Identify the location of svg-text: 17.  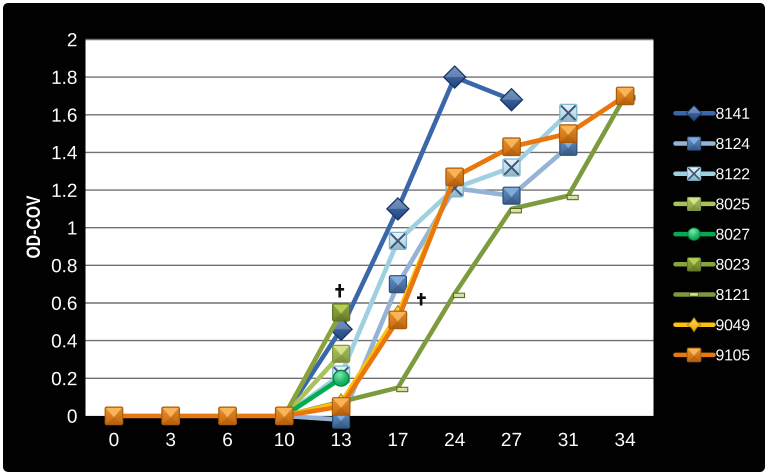
(397, 440).